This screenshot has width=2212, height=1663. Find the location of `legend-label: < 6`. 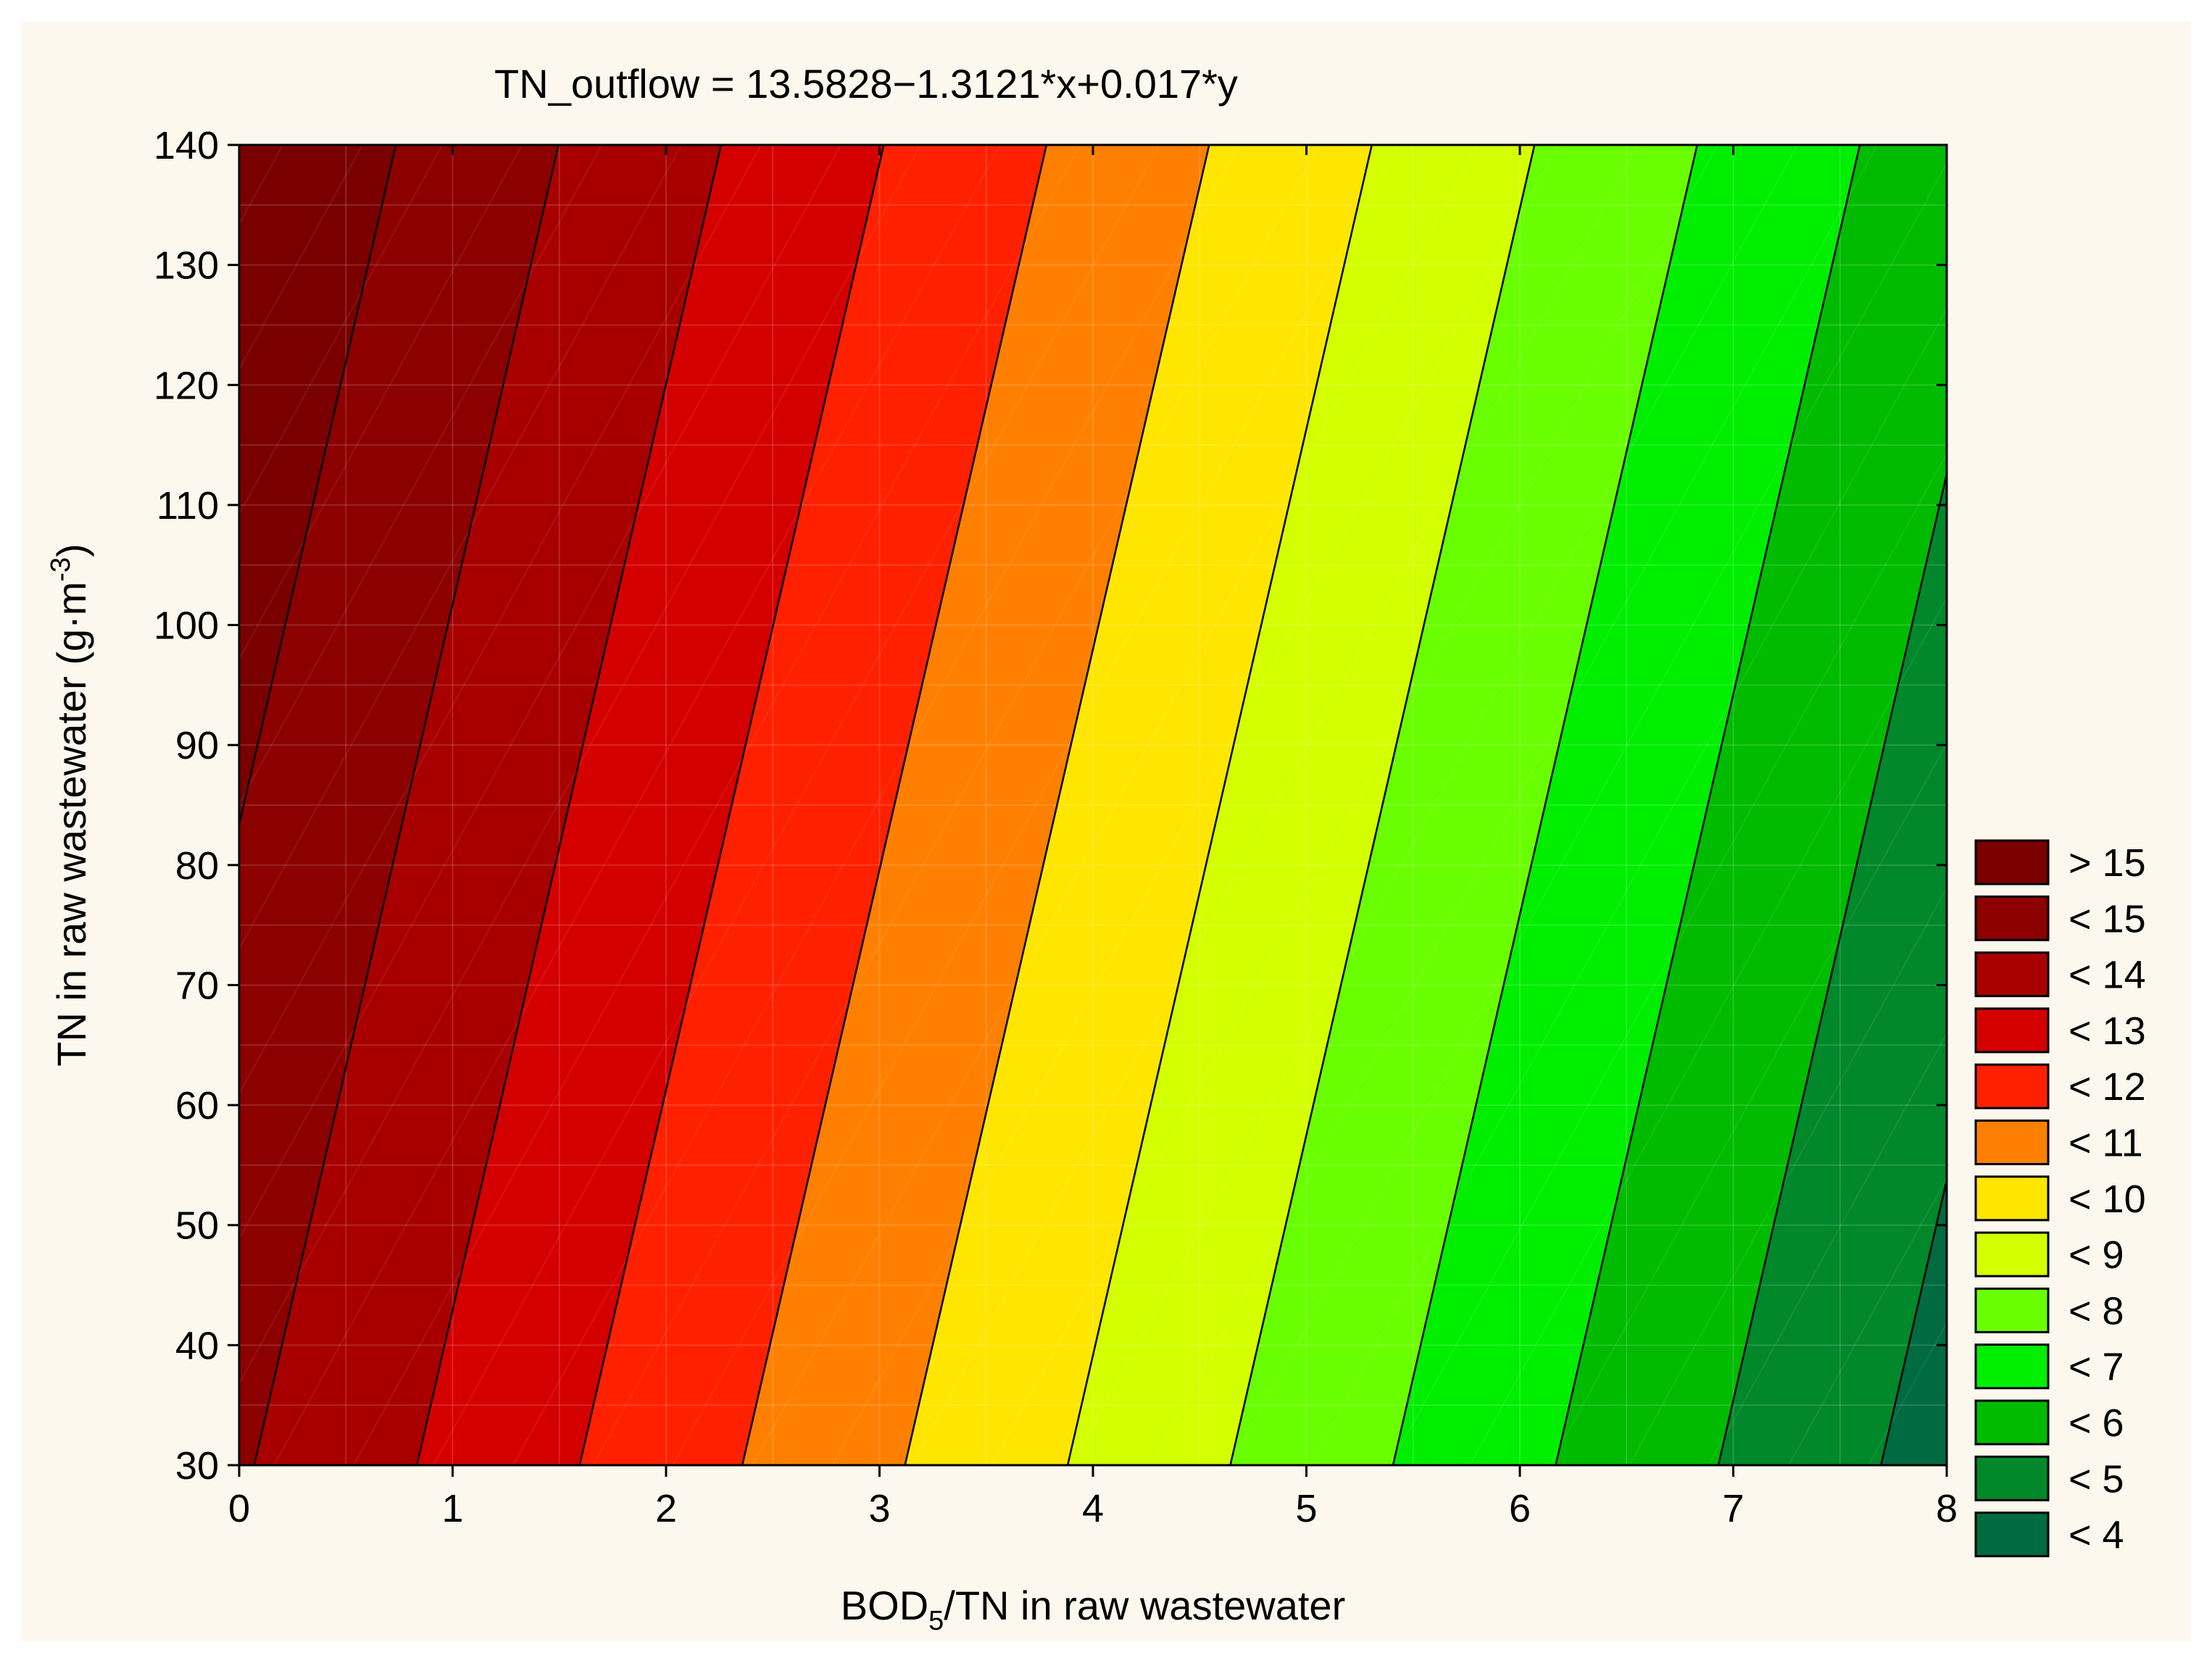

legend-label: < 6 is located at coordinates (2096, 1423).